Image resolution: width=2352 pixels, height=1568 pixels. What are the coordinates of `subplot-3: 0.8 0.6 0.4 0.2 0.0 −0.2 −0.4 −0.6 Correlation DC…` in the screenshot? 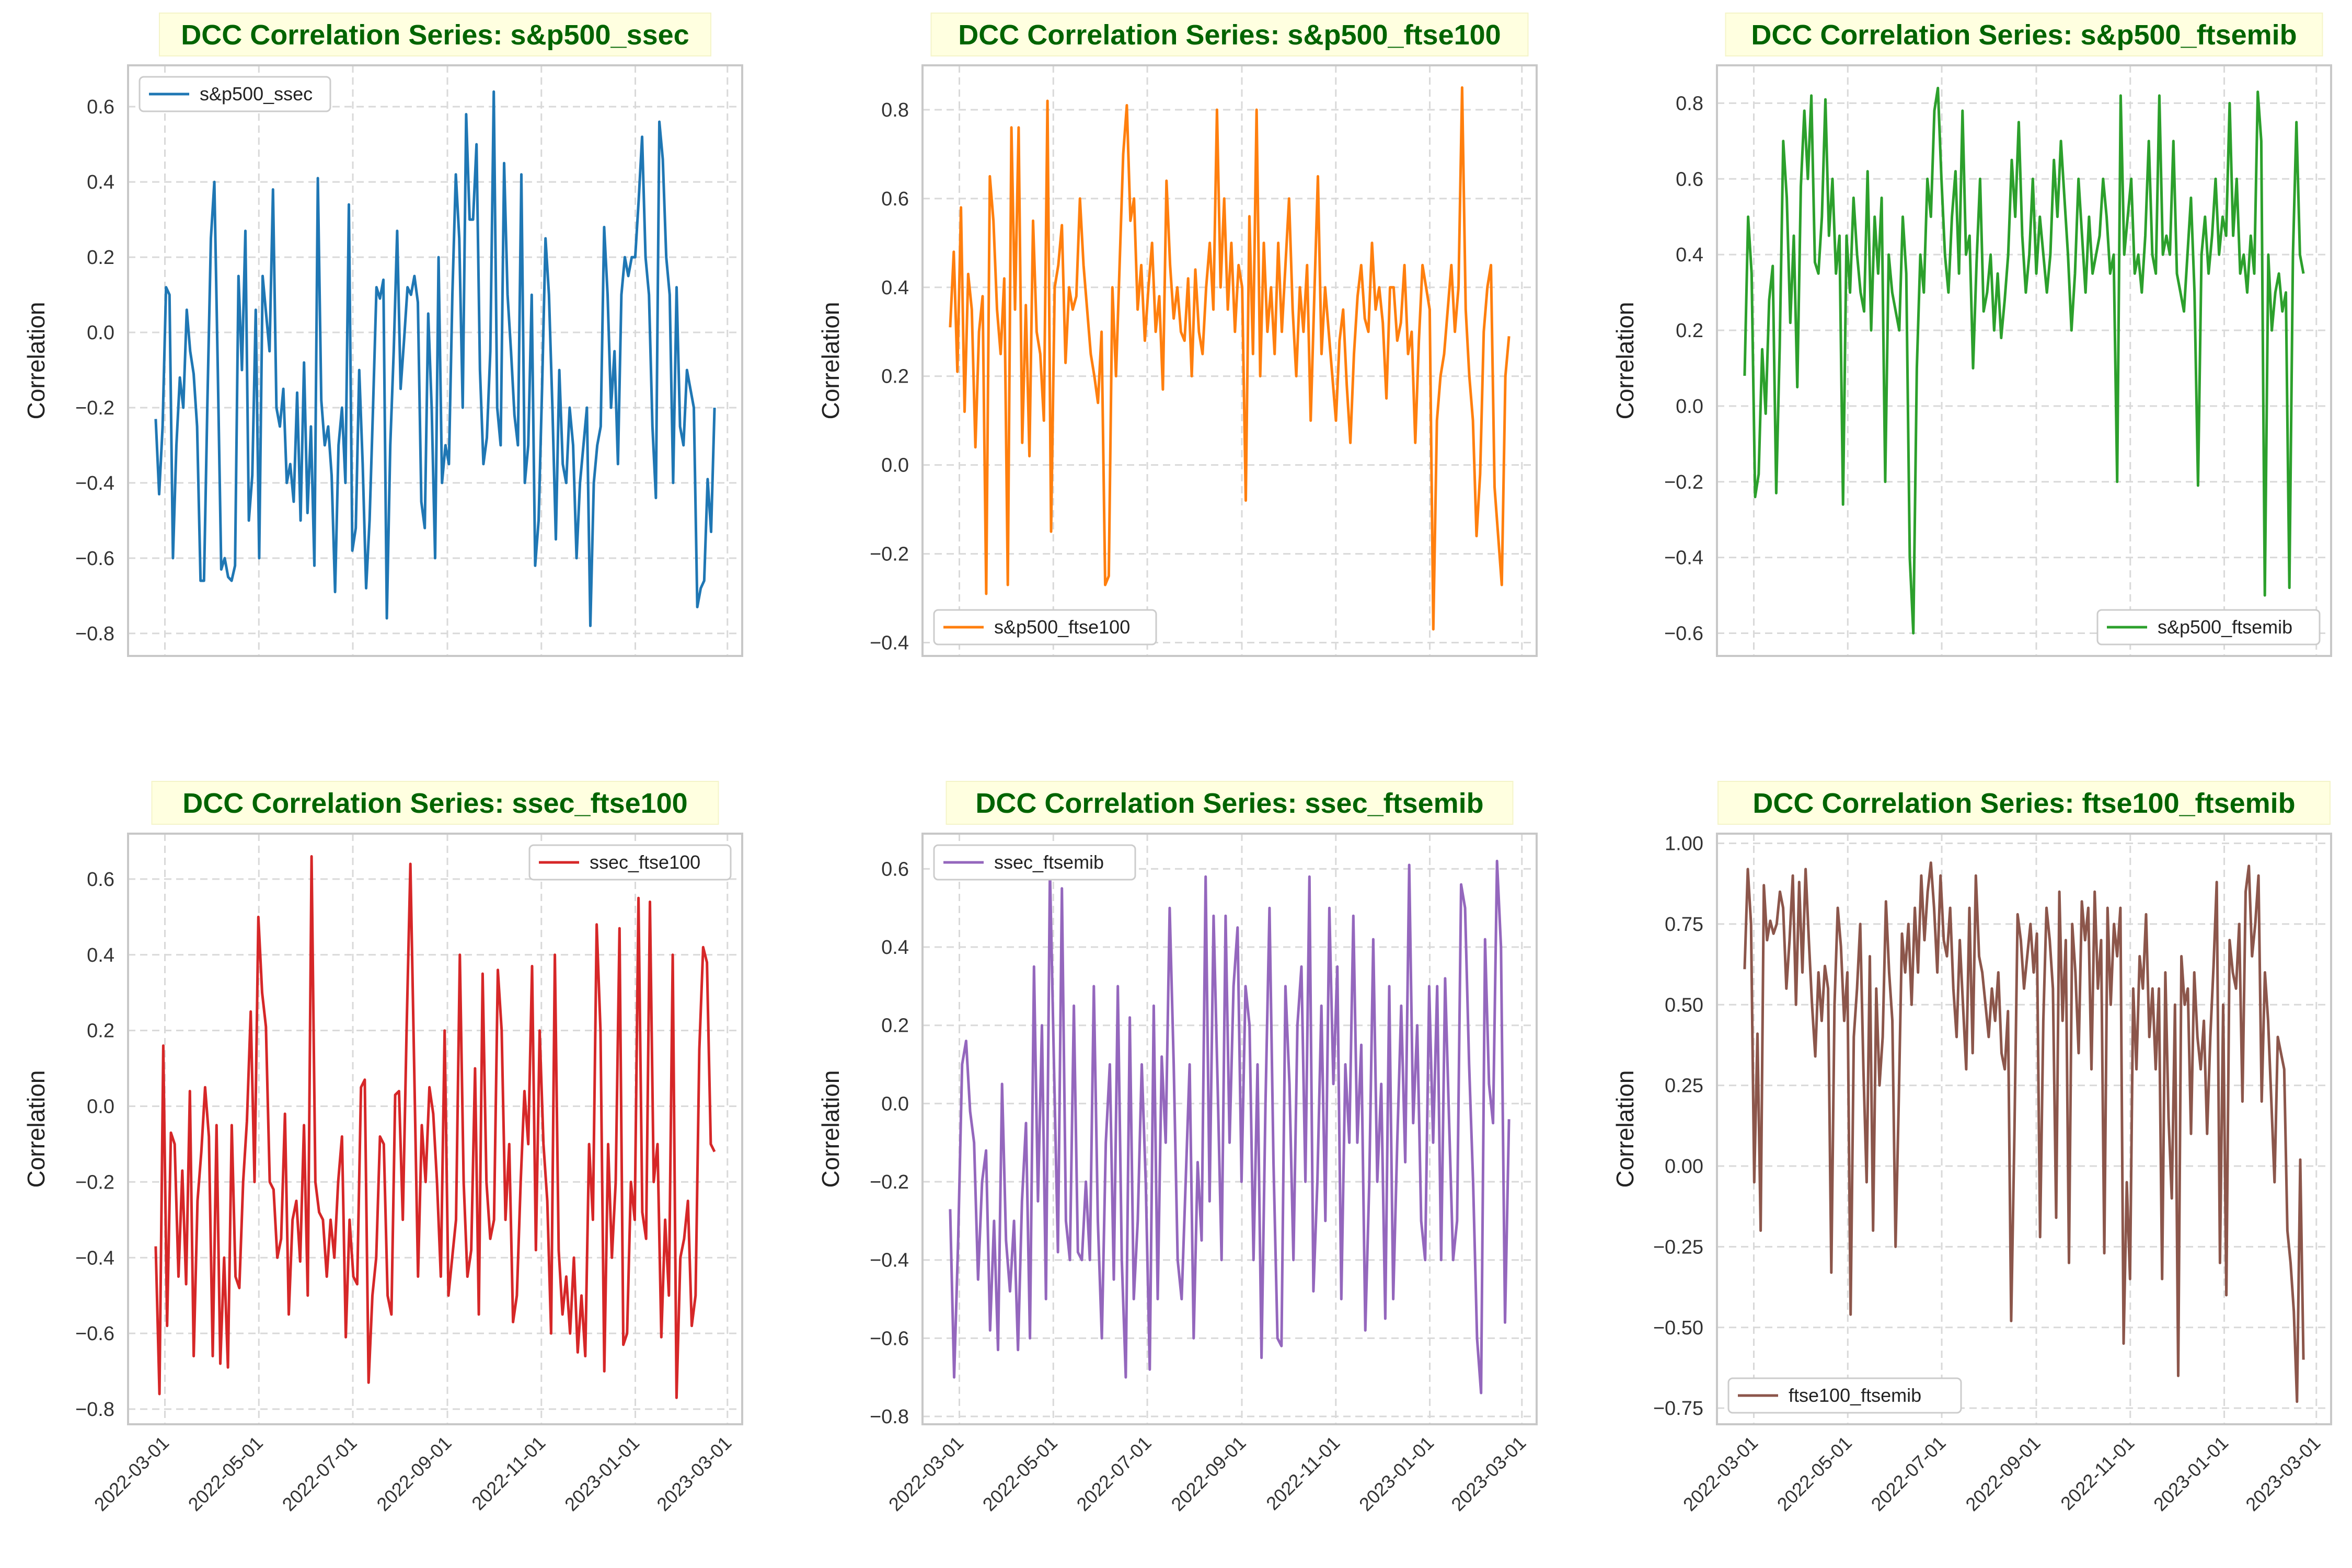 It's located at (1971, 335).